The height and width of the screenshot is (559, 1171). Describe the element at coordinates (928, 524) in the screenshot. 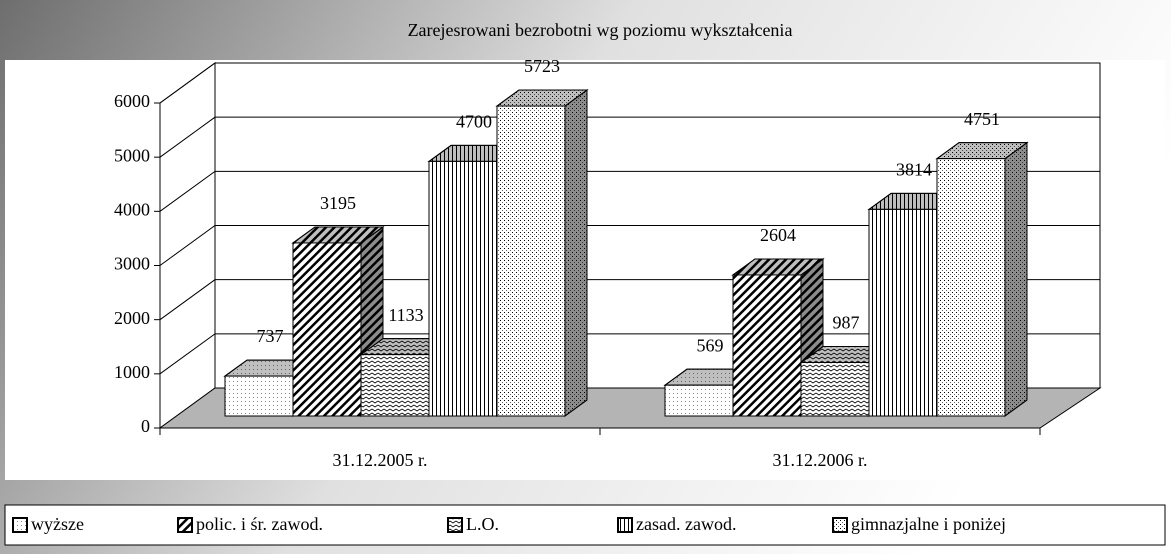

I see `legend-label: gimnazjalne i poniżej` at that location.